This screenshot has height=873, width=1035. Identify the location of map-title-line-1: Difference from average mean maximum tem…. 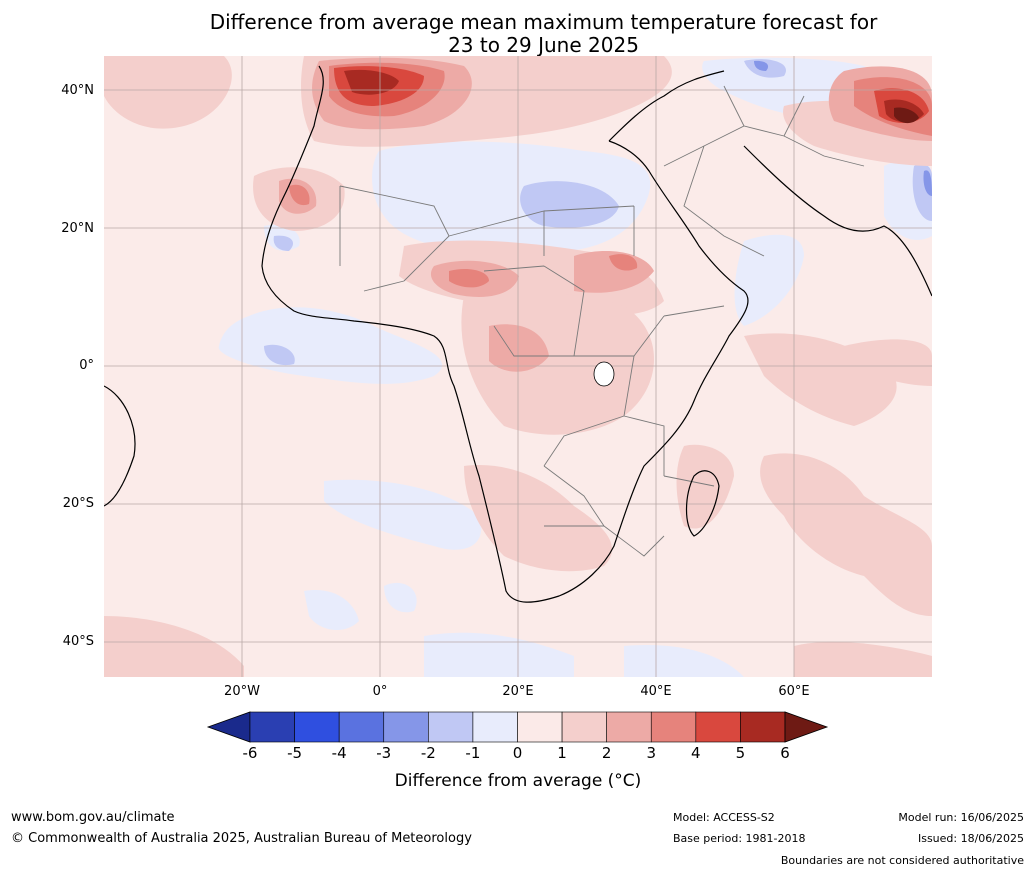
(543, 22).